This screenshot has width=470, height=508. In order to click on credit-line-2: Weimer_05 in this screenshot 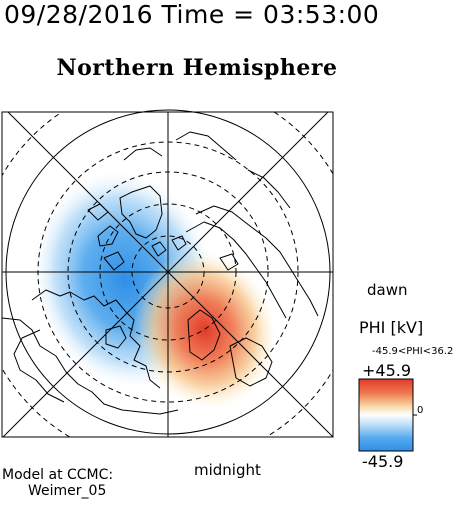, I will do `click(67, 491)`.